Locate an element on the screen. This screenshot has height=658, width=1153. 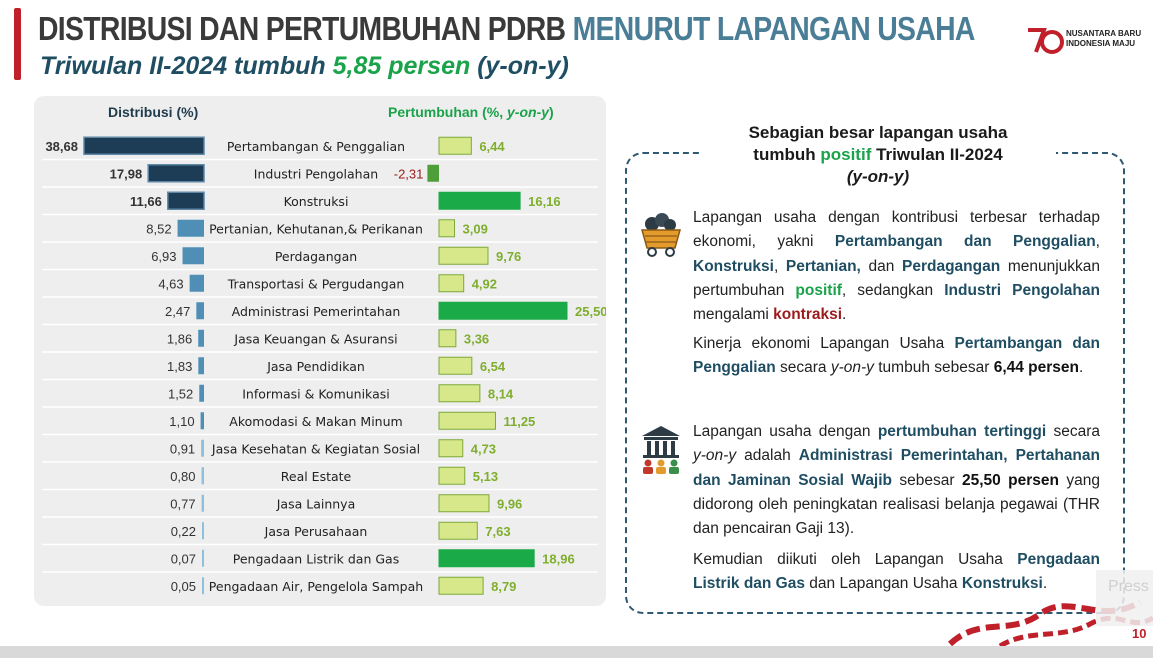
p1-text: menunjukkan pertumbuhan is located at coordinates (897, 278).